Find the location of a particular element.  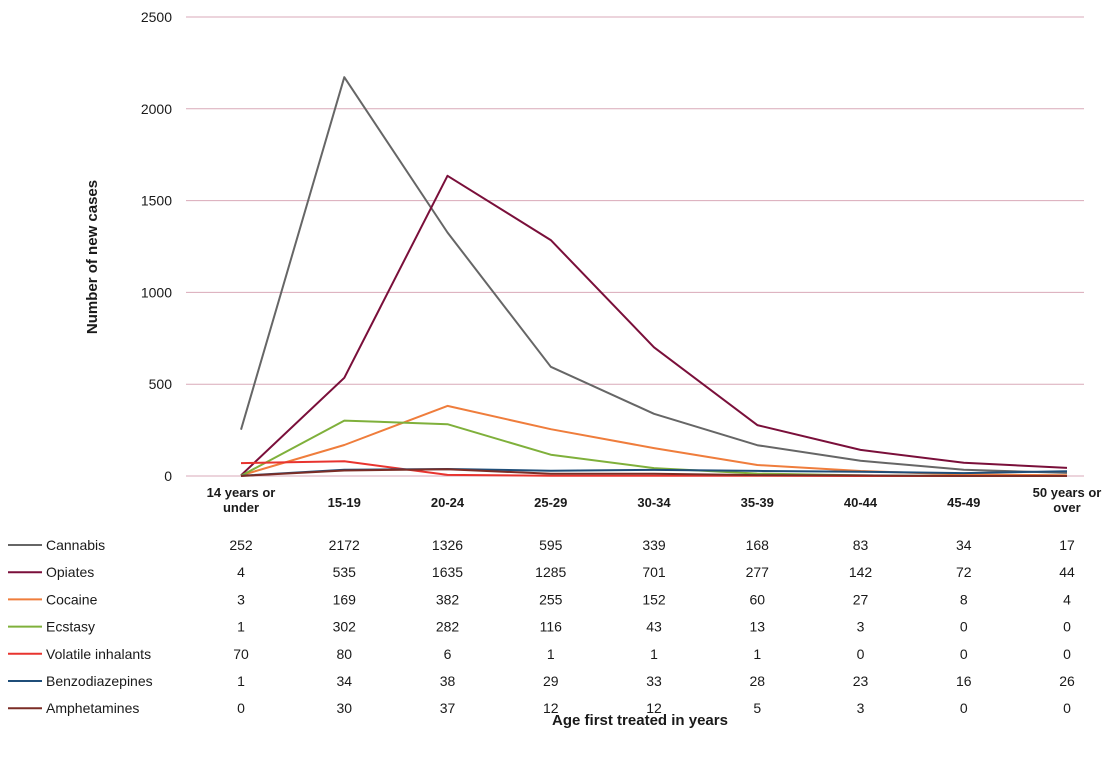

table-cell: 277 is located at coordinates (758, 572).